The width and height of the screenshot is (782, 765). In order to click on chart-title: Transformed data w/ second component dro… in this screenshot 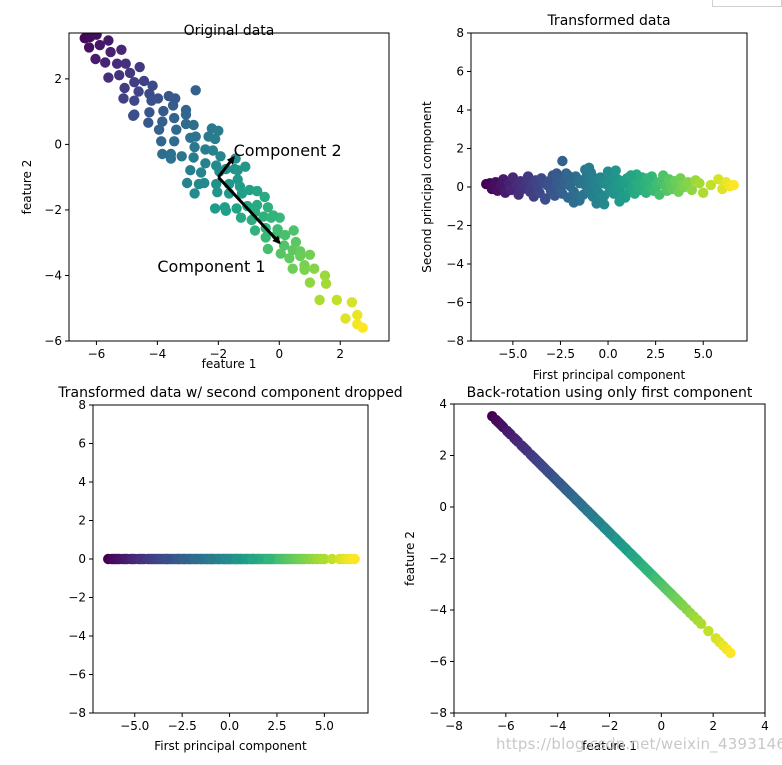, I will do `click(229, 393)`.